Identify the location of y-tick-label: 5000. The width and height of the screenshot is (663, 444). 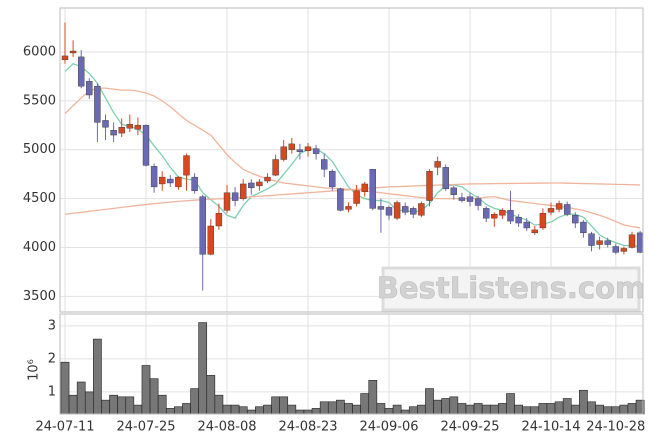
(39, 149).